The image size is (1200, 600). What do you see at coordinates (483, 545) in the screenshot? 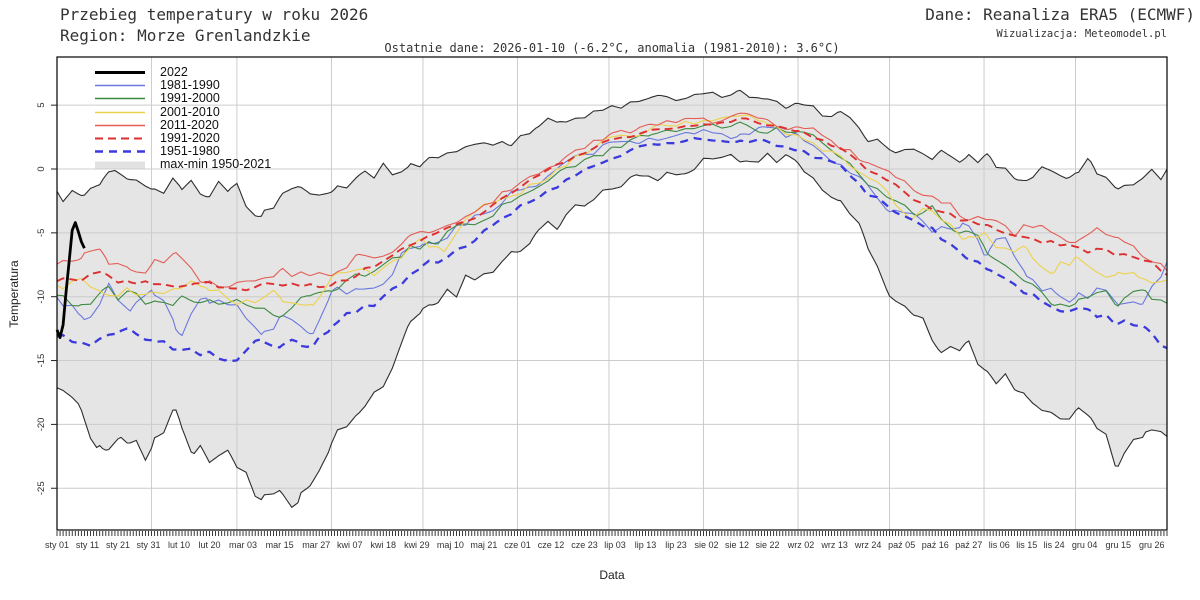
I see `x-tick-label: maj 21` at bounding box center [483, 545].